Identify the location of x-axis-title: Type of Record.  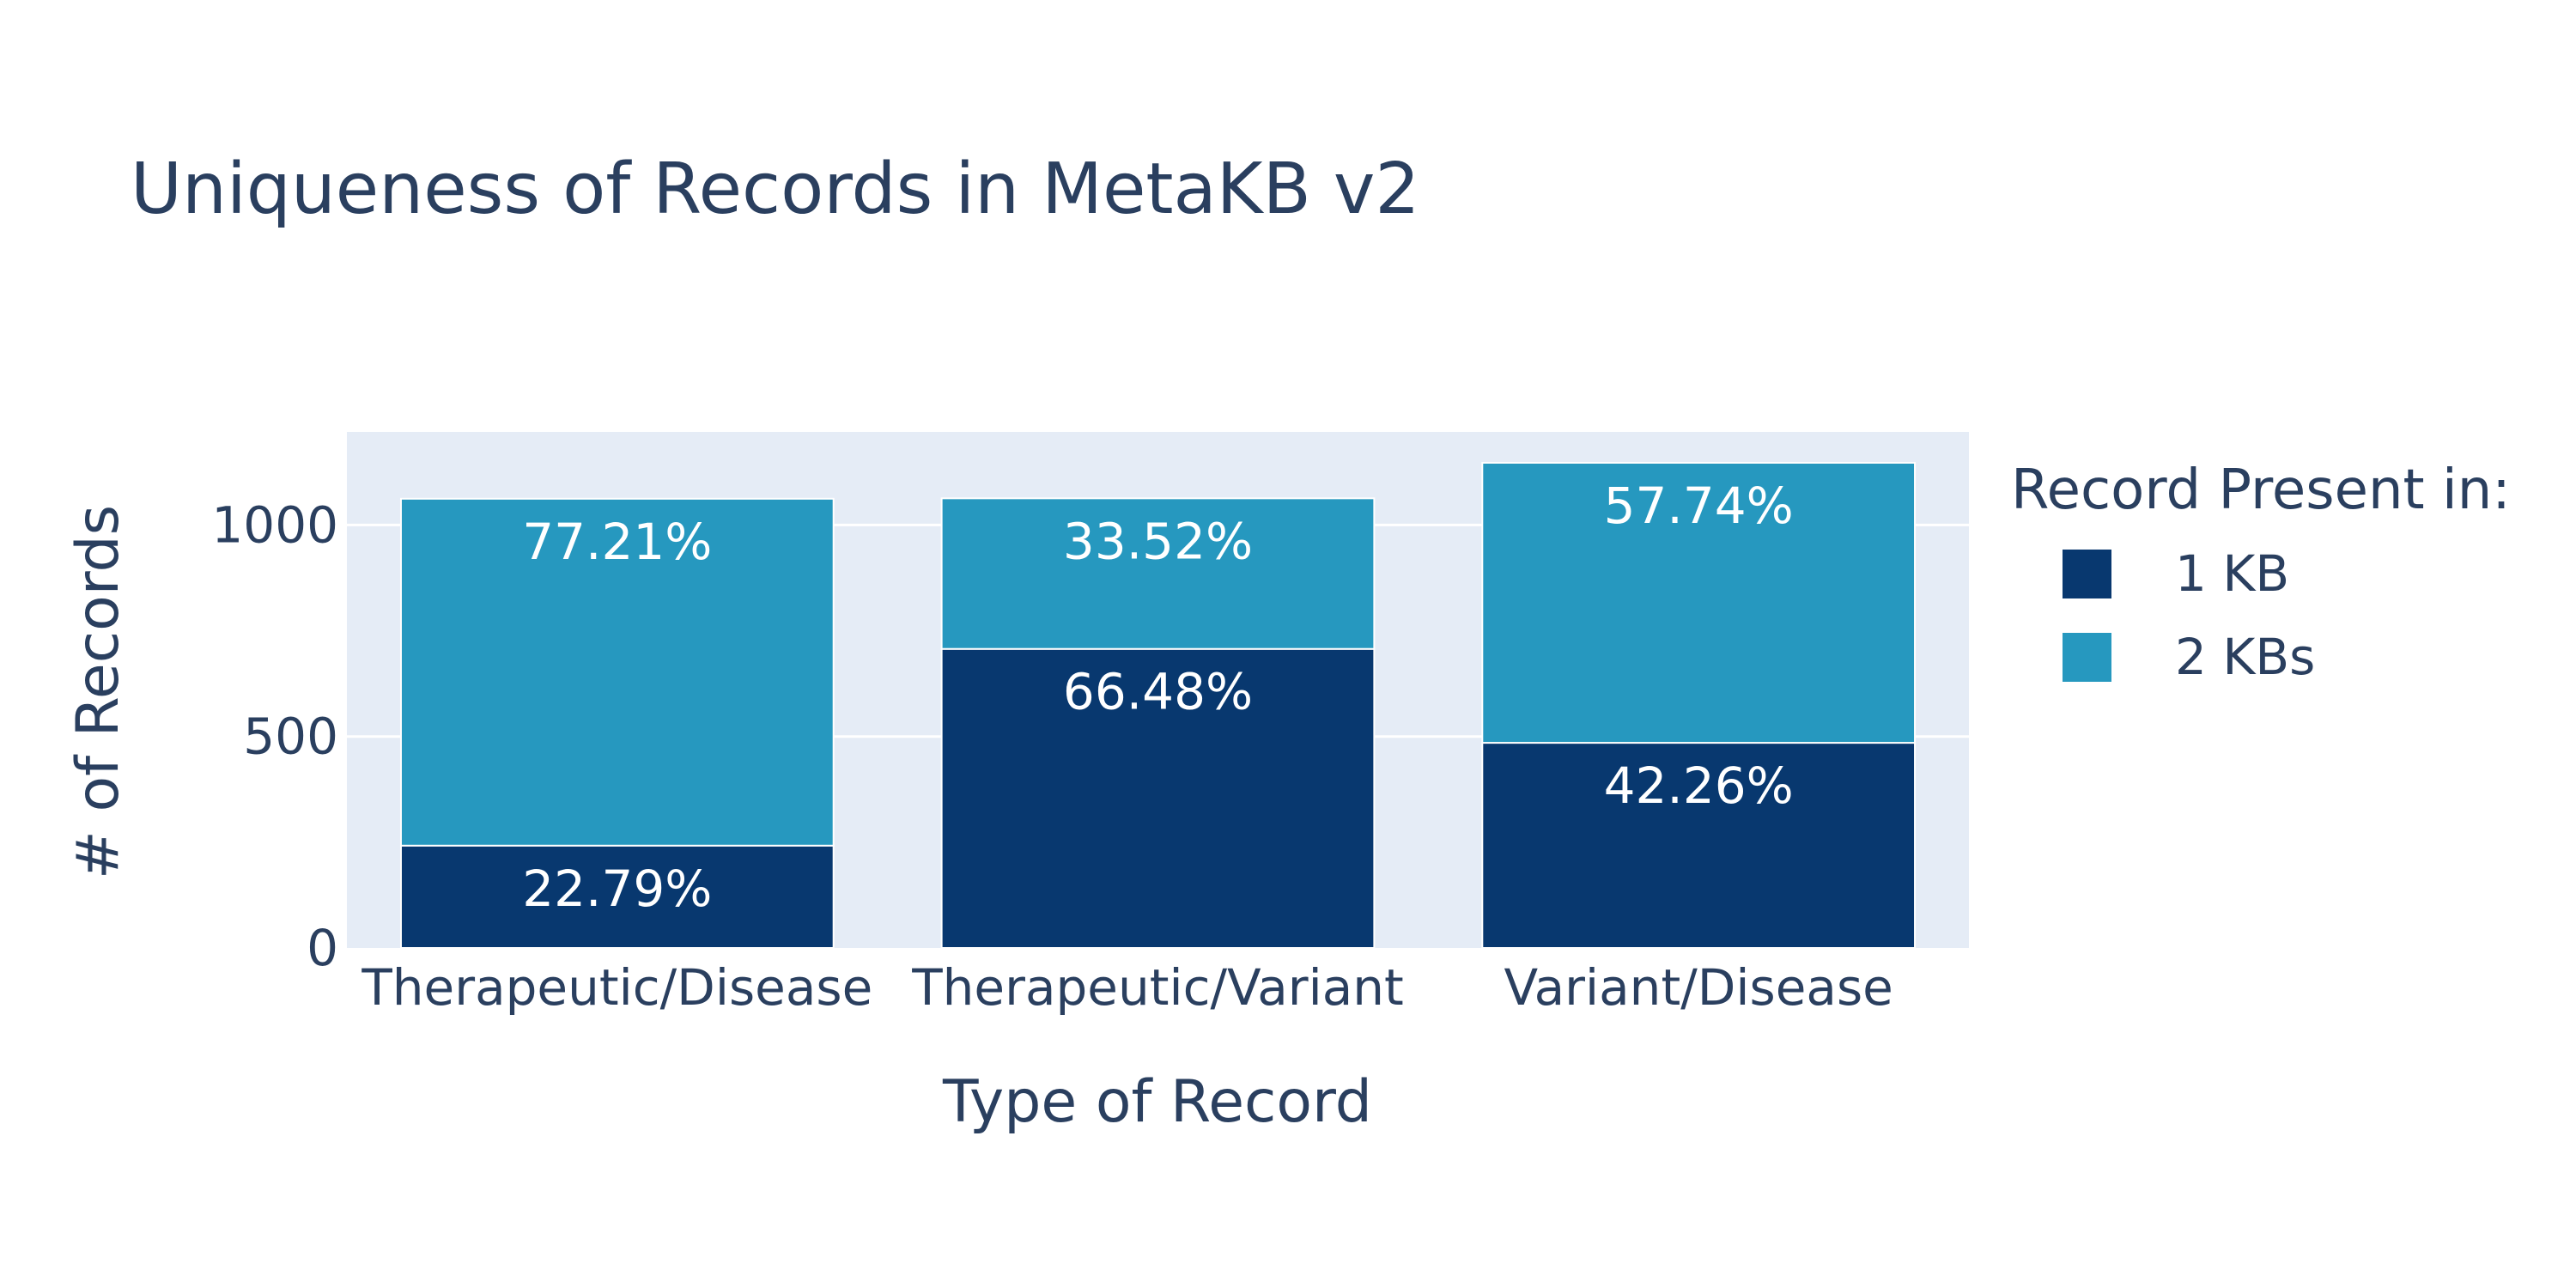
(1157, 1102).